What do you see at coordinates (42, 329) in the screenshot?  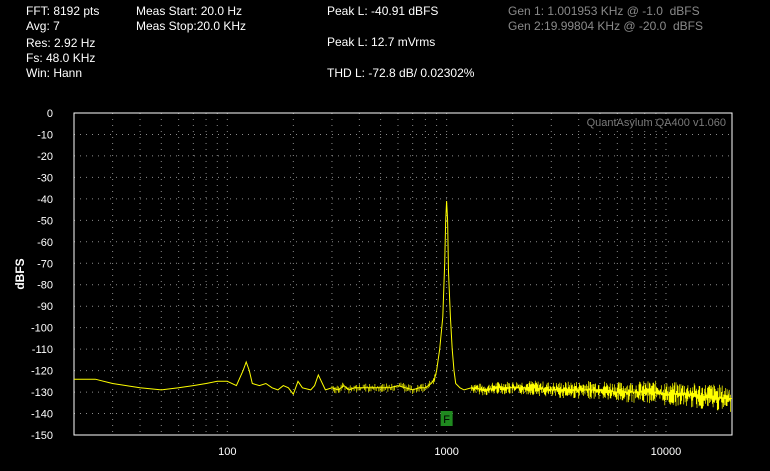 I see `y-tick-label: -100` at bounding box center [42, 329].